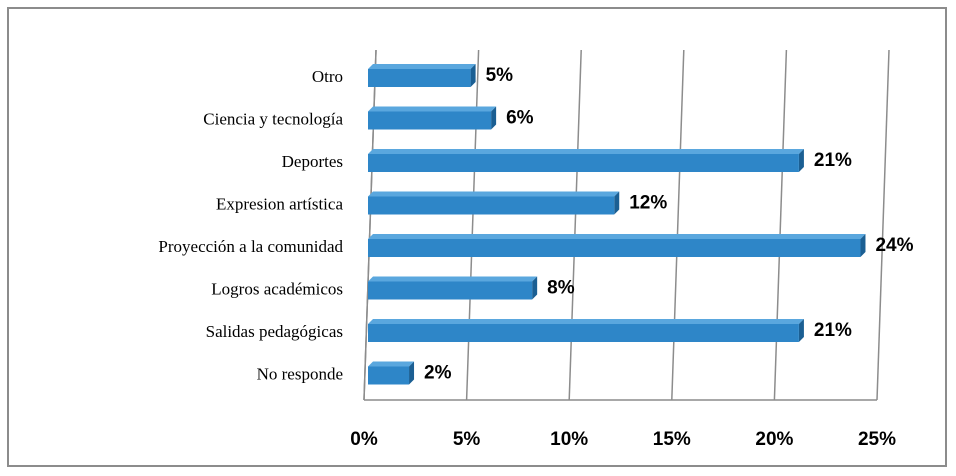 The image size is (956, 476). Describe the element at coordinates (672, 439) in the screenshot. I see `x-tick-label: 15%` at that location.